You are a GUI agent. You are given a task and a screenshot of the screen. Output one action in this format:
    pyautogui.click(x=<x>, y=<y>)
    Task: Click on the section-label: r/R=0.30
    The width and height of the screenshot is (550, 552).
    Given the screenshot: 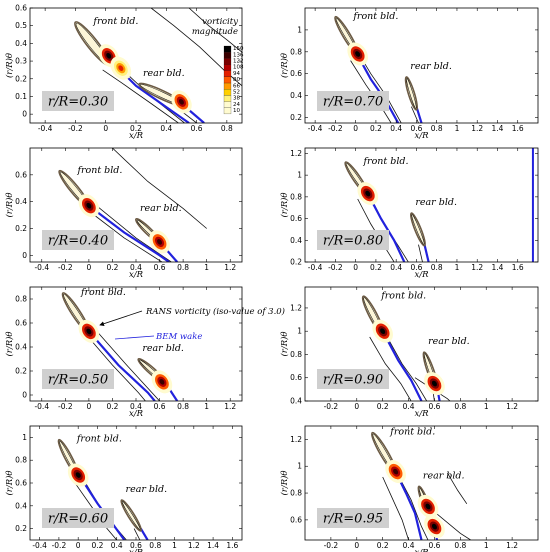 What is the action you would take?
    pyautogui.click(x=78, y=102)
    